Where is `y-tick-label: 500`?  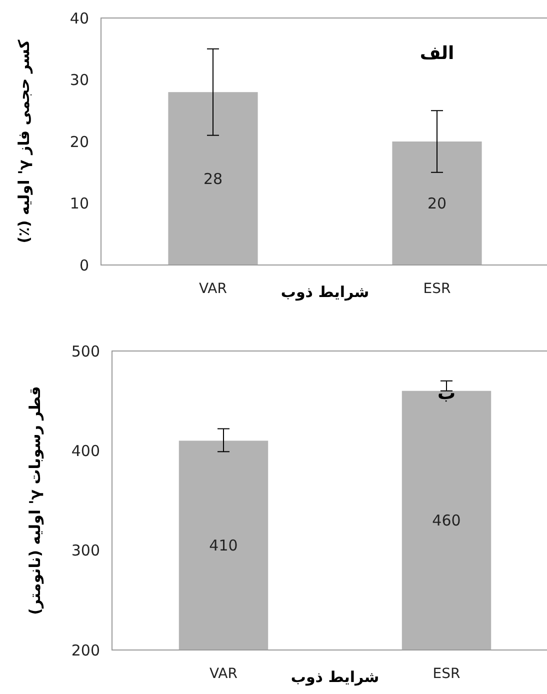 y-tick-label: 500 is located at coordinates (85, 351).